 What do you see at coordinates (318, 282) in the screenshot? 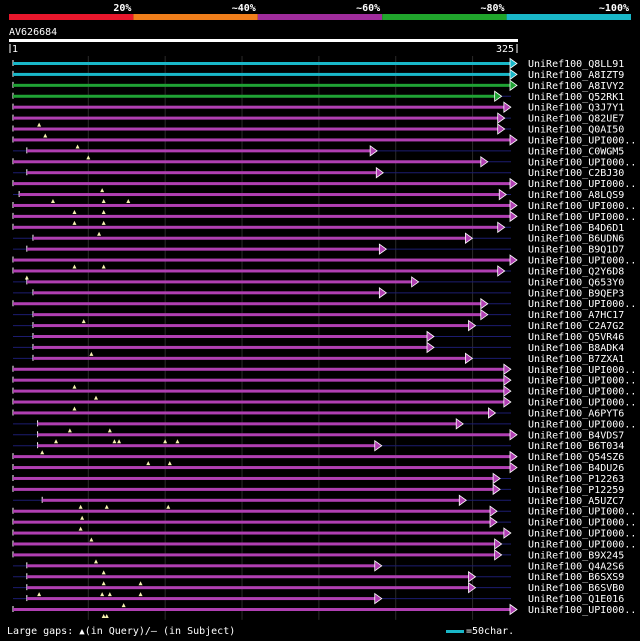
I see `hit-row: UniRef100_Q653Y0` at bounding box center [318, 282].